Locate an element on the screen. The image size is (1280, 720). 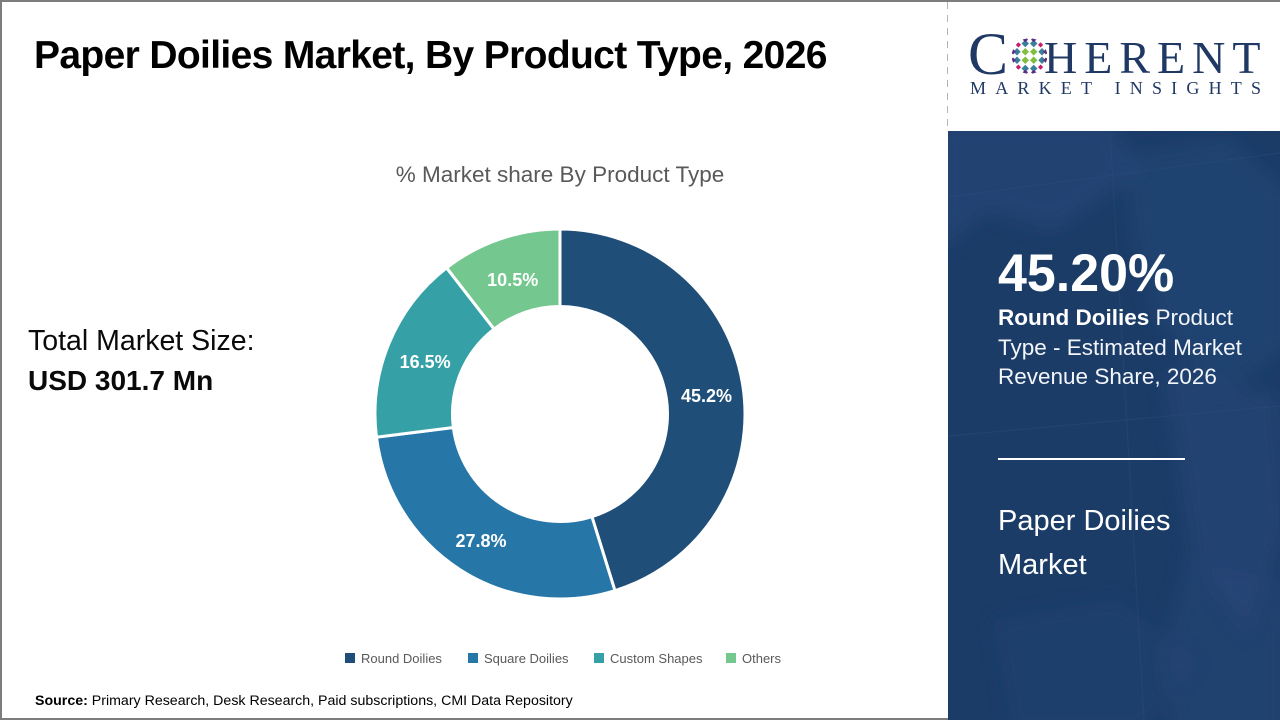
svg-text: HERENT is located at coordinates (1155, 57).